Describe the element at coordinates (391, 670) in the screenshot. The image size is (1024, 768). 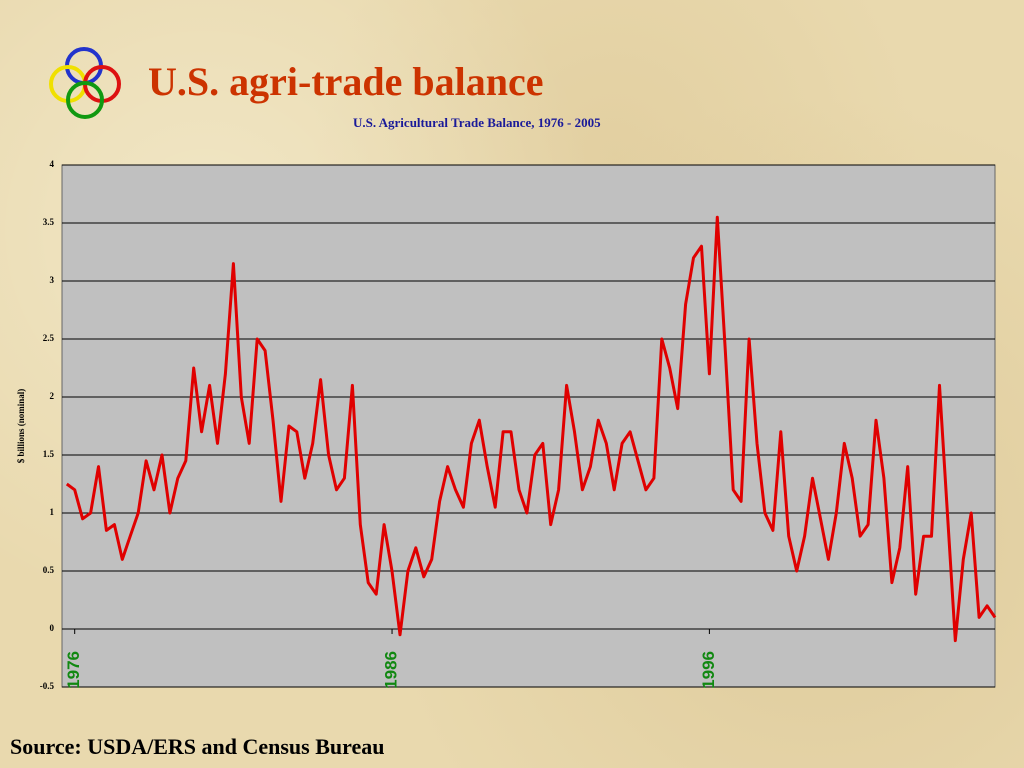
I see `x-tick-label: 1986` at that location.